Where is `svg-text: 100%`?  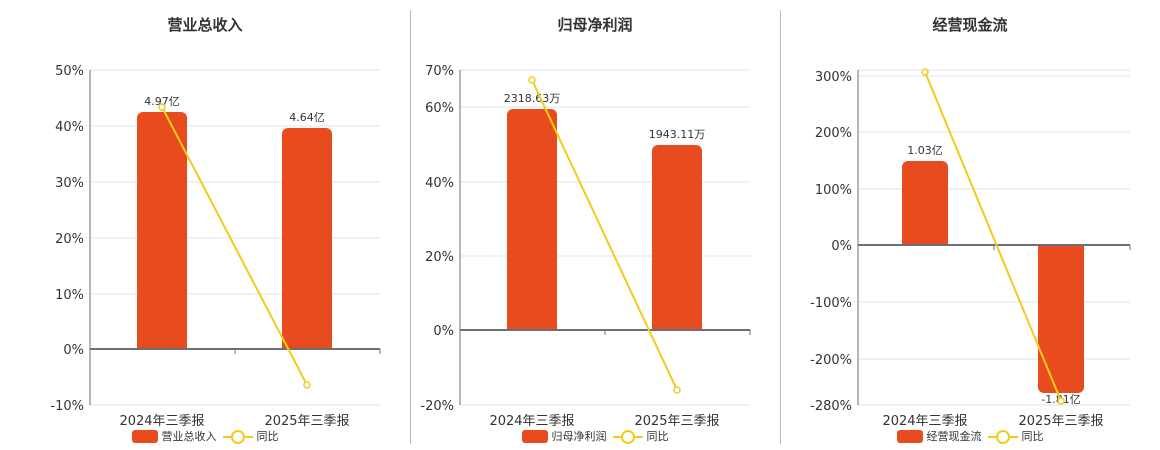
svg-text: 100% is located at coordinates (833, 190).